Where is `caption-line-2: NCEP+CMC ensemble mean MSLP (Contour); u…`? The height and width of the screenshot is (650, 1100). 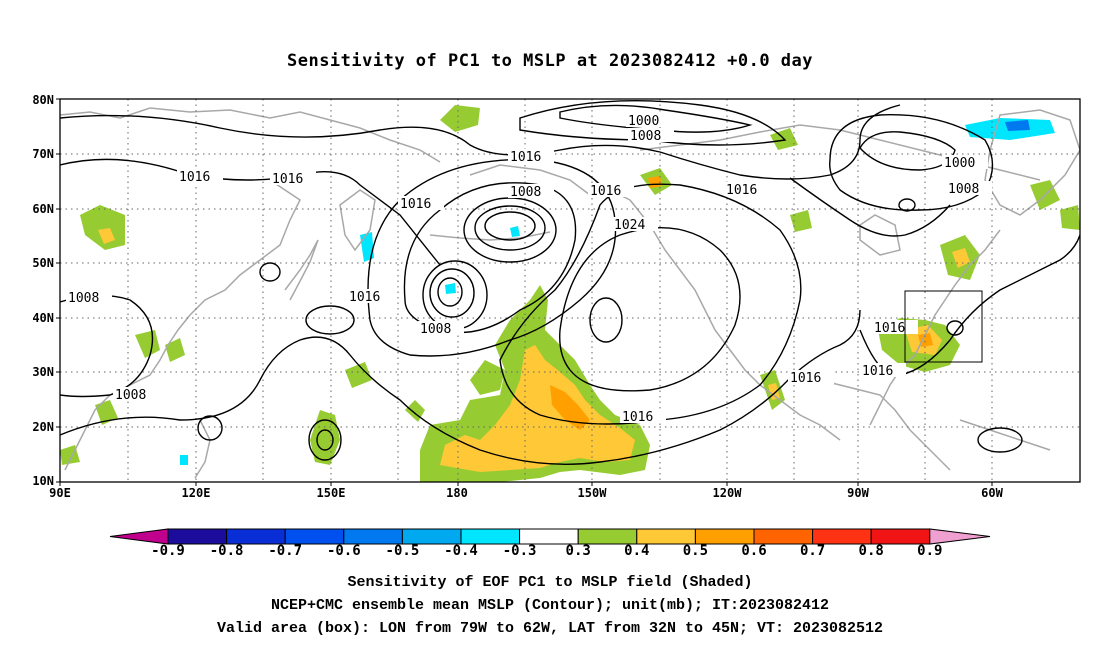 caption-line-2: NCEP+CMC ensemble mean MSLP (Contour); u… is located at coordinates (550, 605).